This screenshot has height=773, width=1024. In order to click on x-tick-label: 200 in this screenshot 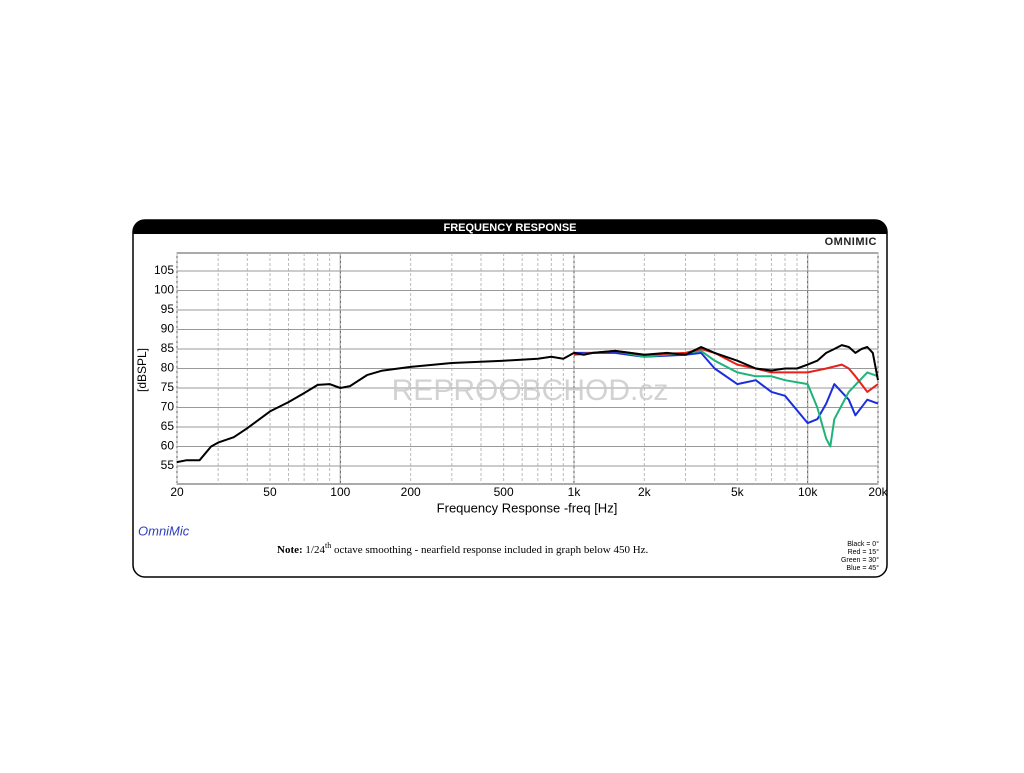, I will do `click(411, 492)`.